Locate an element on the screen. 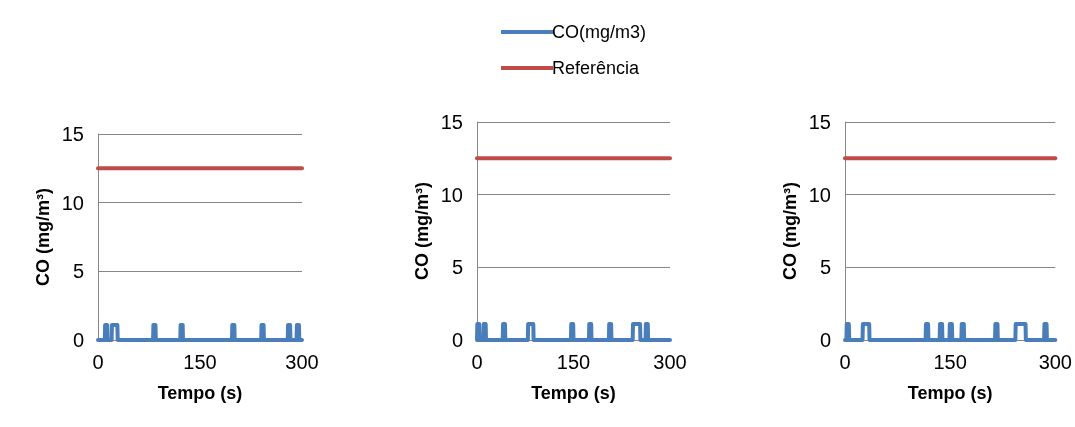  legend-label: Referência is located at coordinates (596, 68).